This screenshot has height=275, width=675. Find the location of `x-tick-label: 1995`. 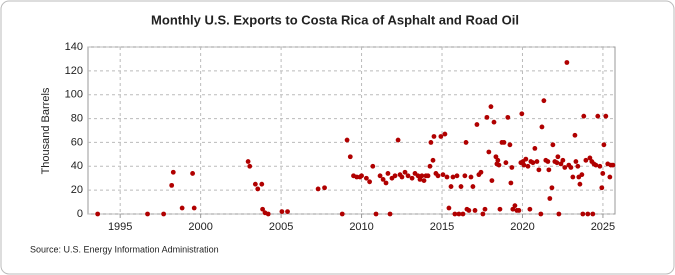

x-tick-label: 1995 is located at coordinates (120, 227).